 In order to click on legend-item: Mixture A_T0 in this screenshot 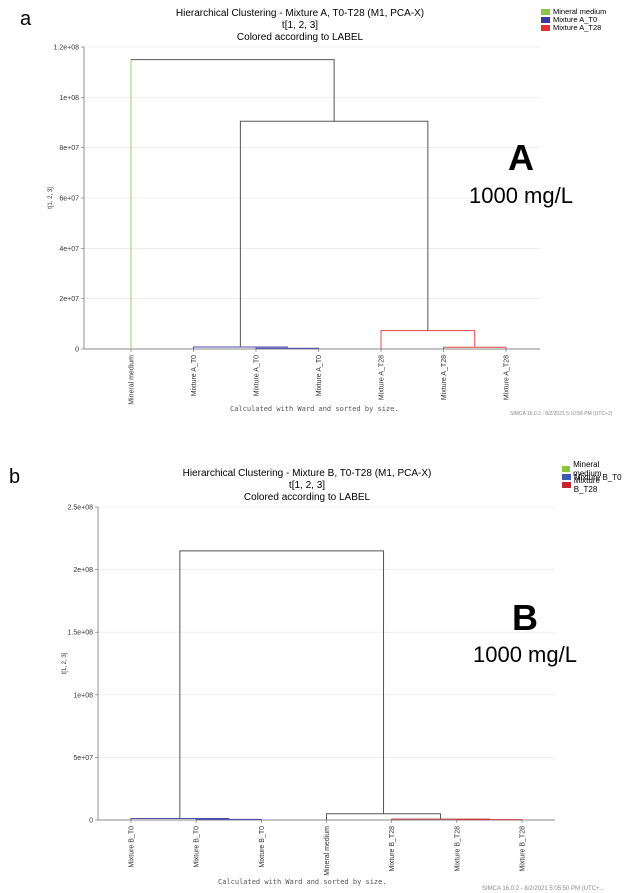, I will do `click(573, 20)`.